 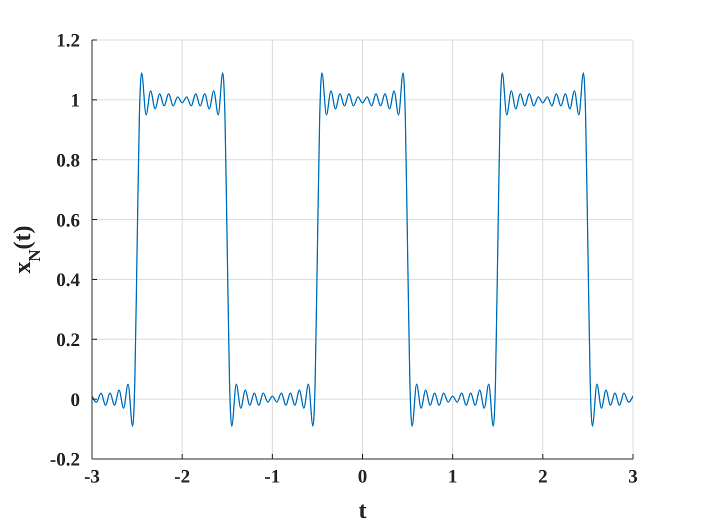 What do you see at coordinates (362, 511) in the screenshot?
I see `x-axis-title: t` at bounding box center [362, 511].